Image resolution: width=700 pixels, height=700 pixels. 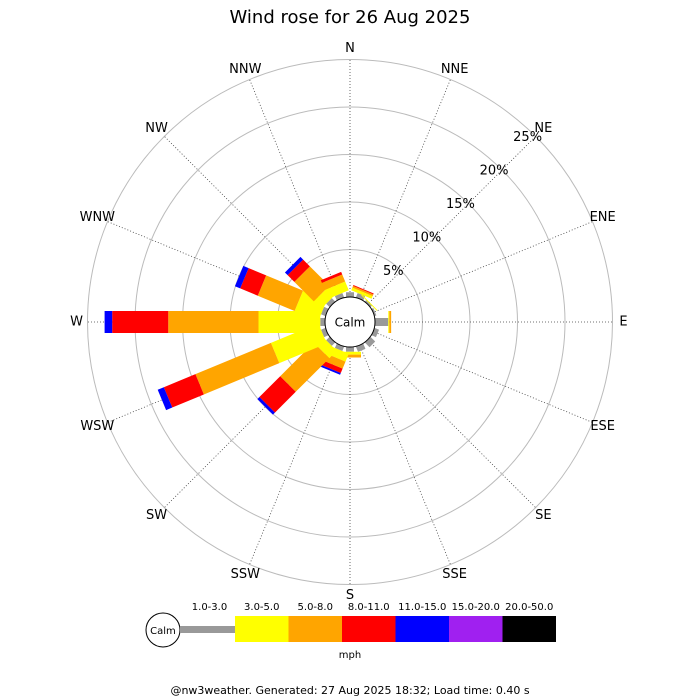 I want to click on ring-label: 10%, so click(x=426, y=238).